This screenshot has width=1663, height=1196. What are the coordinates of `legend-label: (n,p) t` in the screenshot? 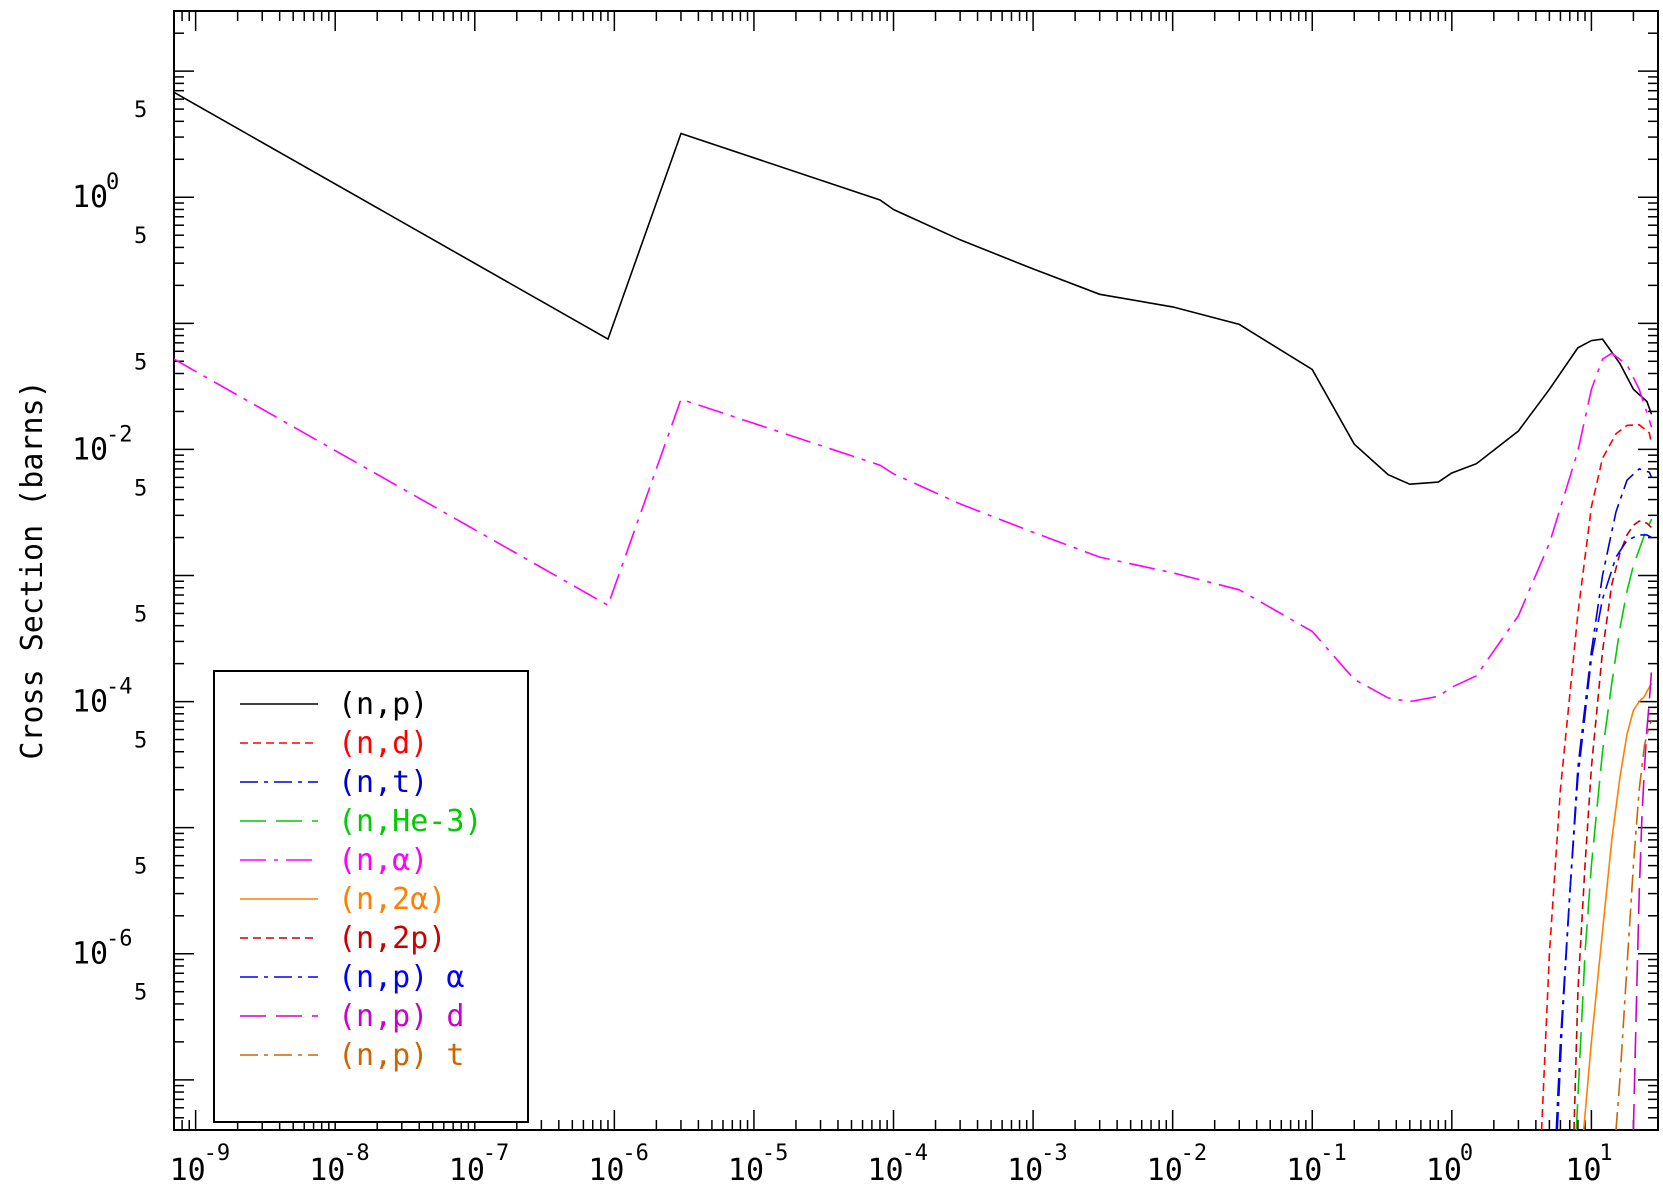 It's located at (401, 1055).